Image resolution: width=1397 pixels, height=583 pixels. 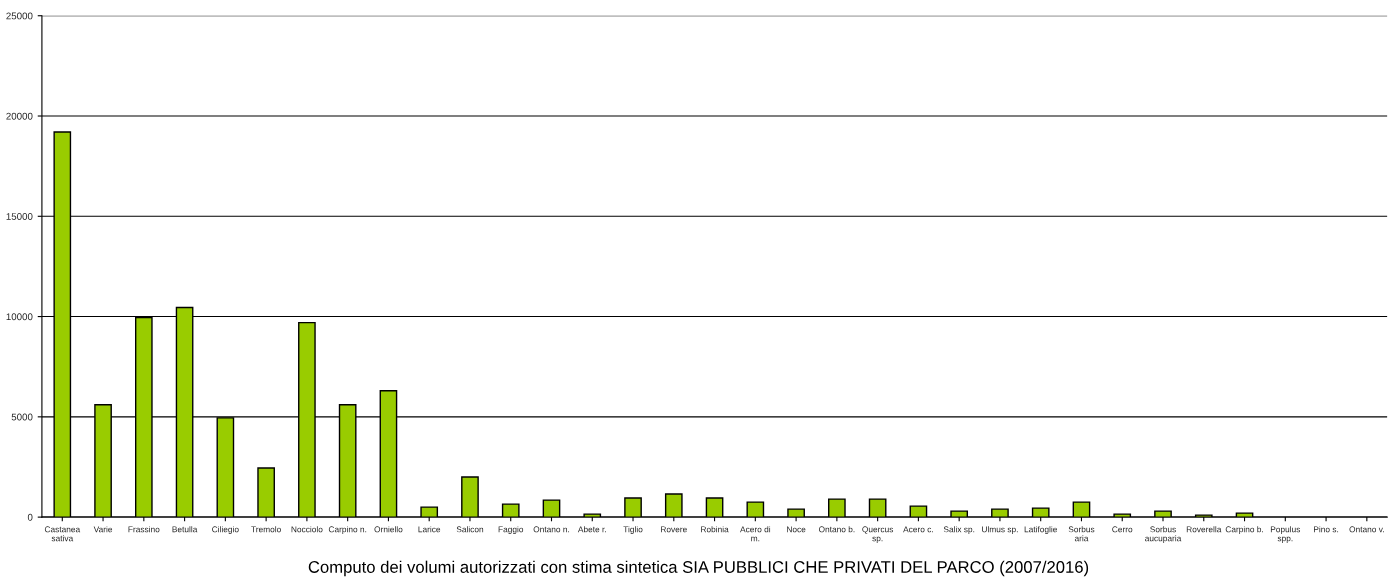 I want to click on x-tick-label: Populus spp., so click(x=1285, y=534).